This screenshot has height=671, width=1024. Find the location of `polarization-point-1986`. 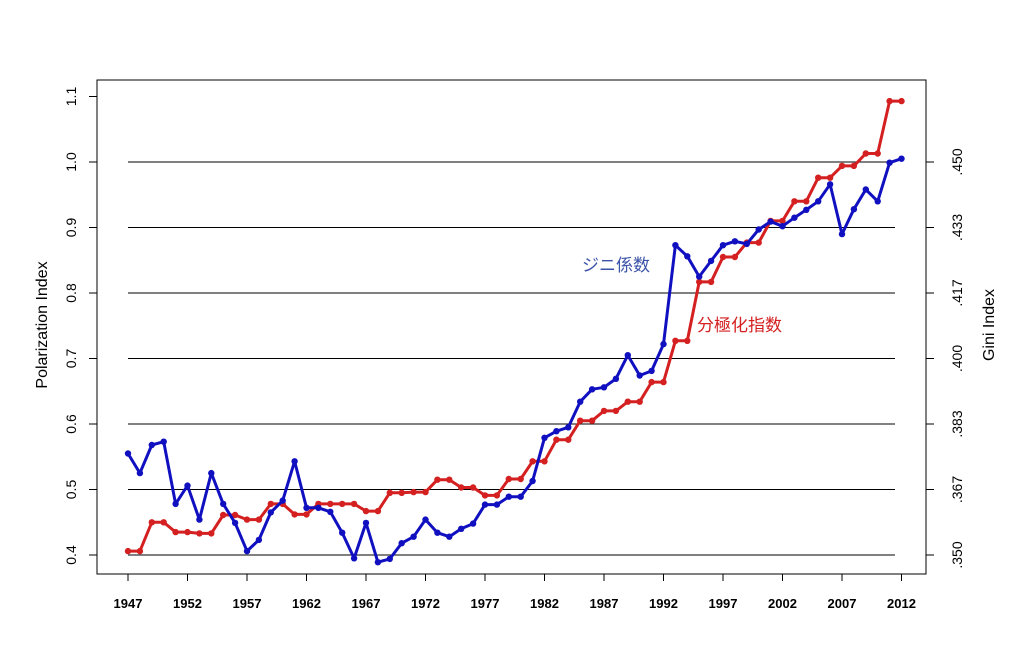

polarization-point-1986 is located at coordinates (592, 420).